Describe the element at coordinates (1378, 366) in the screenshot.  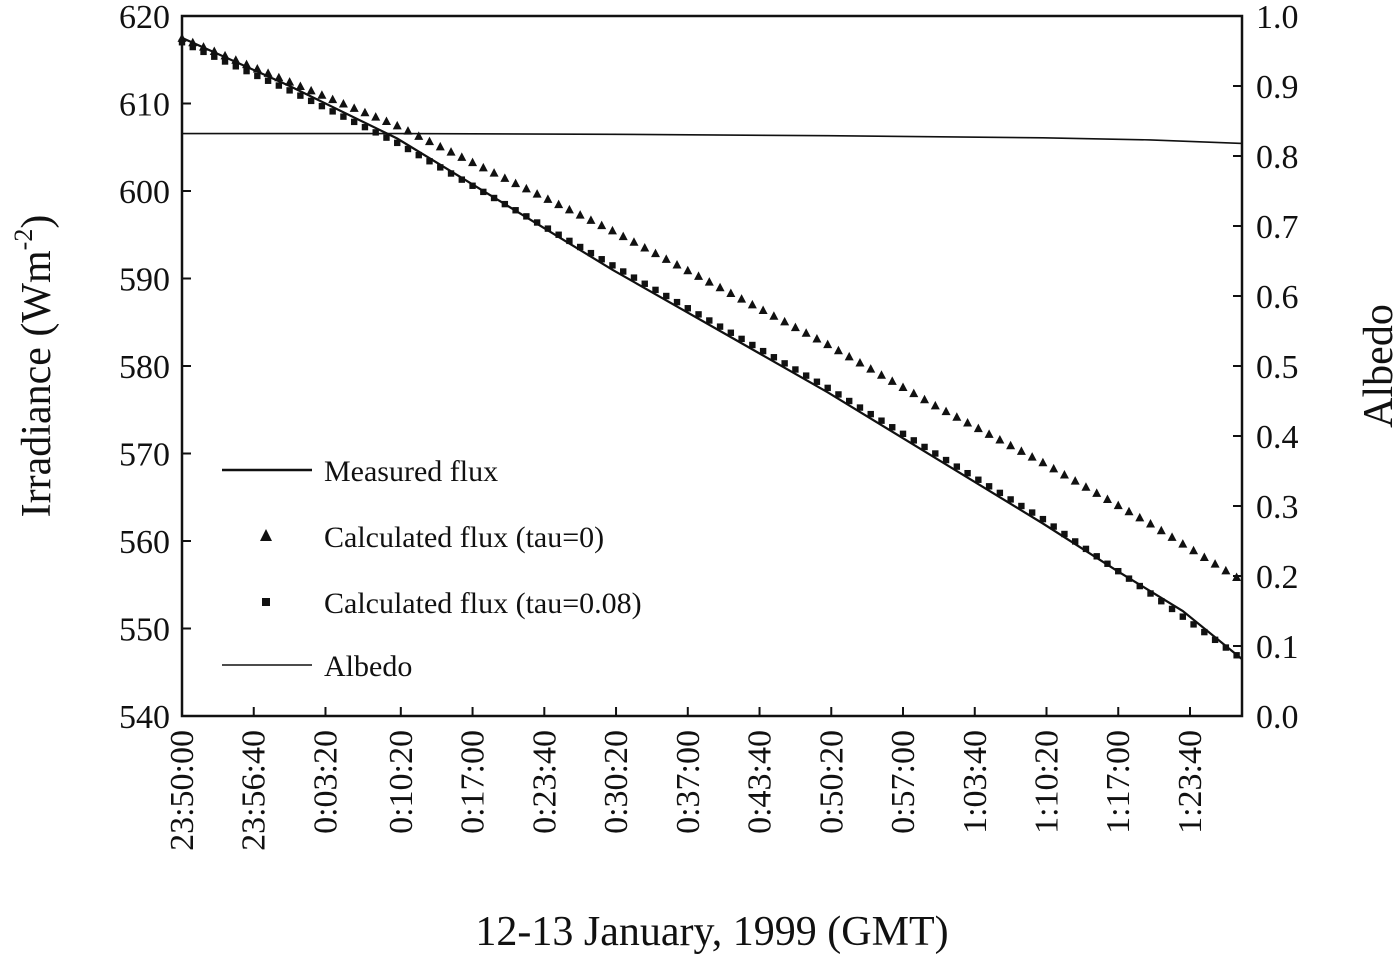
I see `y-axis-right-title: Albedo` at that location.